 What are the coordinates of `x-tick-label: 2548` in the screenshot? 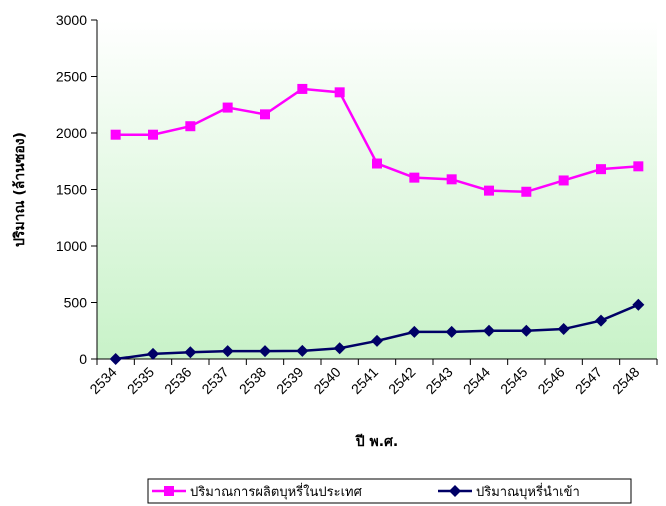 It's located at (625, 380).